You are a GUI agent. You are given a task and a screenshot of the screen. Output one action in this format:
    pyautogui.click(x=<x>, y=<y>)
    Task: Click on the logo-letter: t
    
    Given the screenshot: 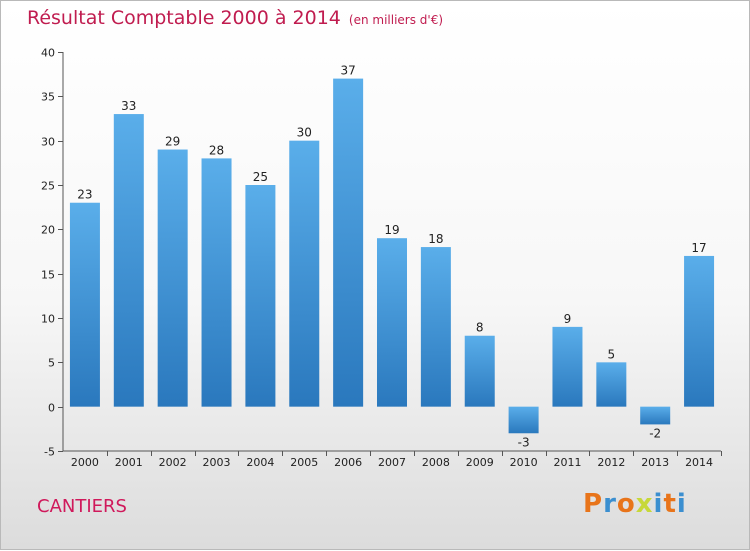 What is the action you would take?
    pyautogui.click(x=670, y=504)
    